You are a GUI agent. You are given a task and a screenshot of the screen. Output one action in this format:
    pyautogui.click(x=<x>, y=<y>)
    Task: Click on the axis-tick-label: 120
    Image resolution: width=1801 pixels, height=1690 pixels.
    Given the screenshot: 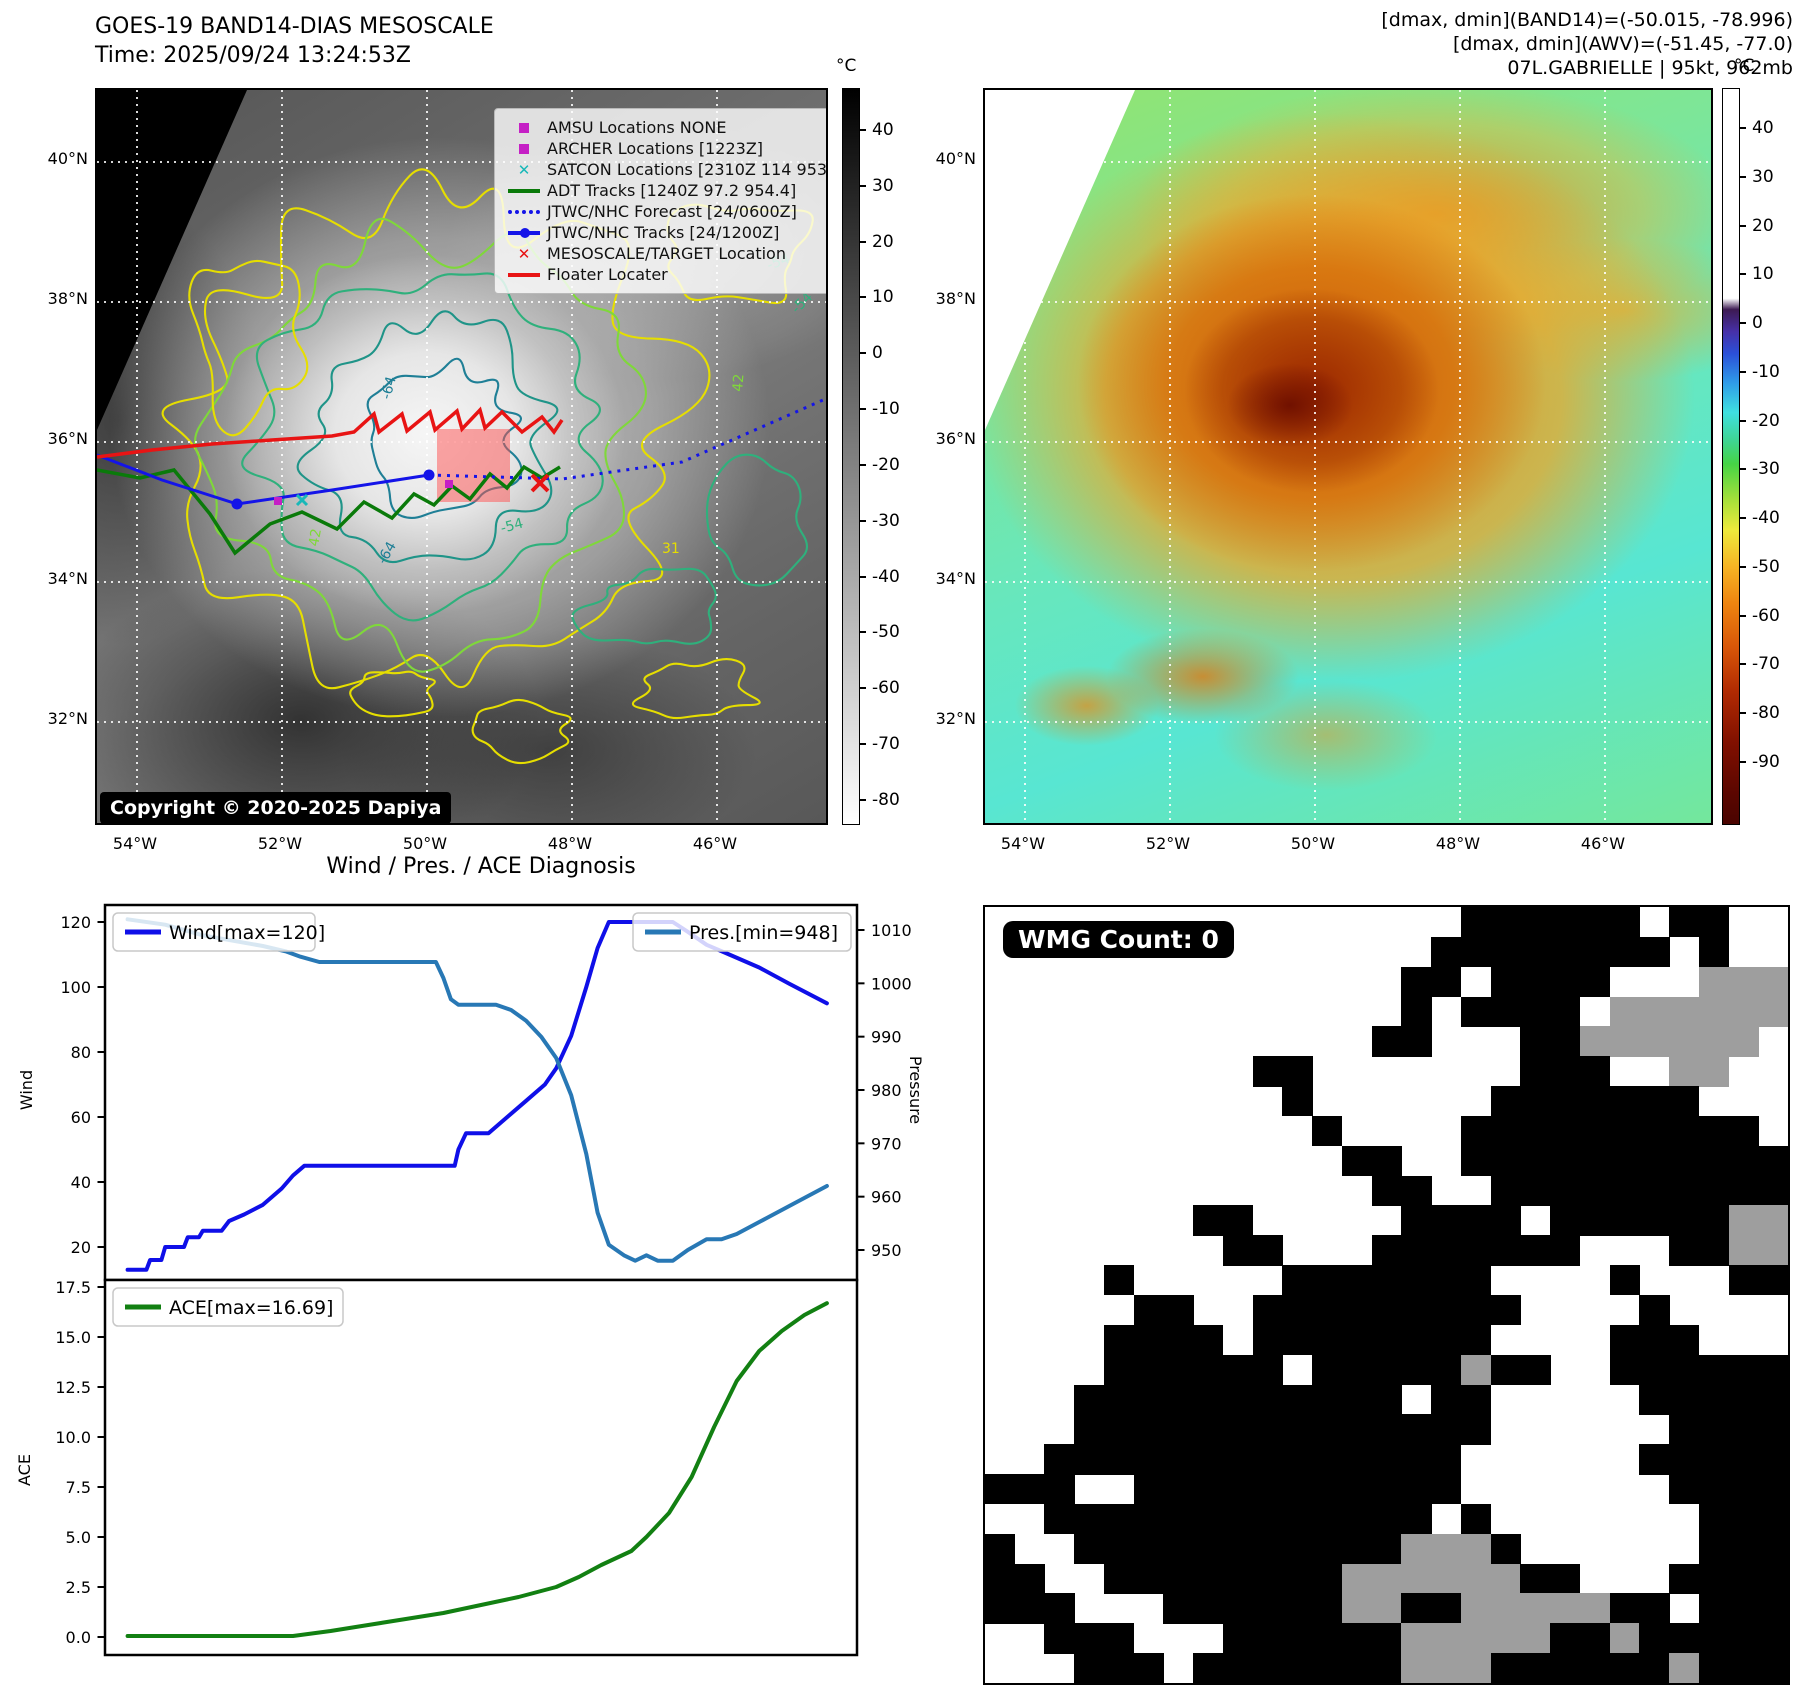 What is the action you would take?
    pyautogui.click(x=75, y=922)
    